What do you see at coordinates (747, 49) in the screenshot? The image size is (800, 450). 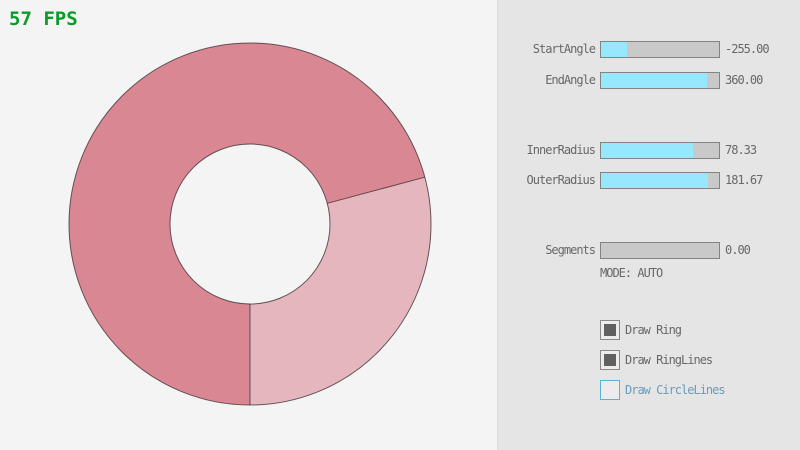 I see `startangle-value: -255.00` at bounding box center [747, 49].